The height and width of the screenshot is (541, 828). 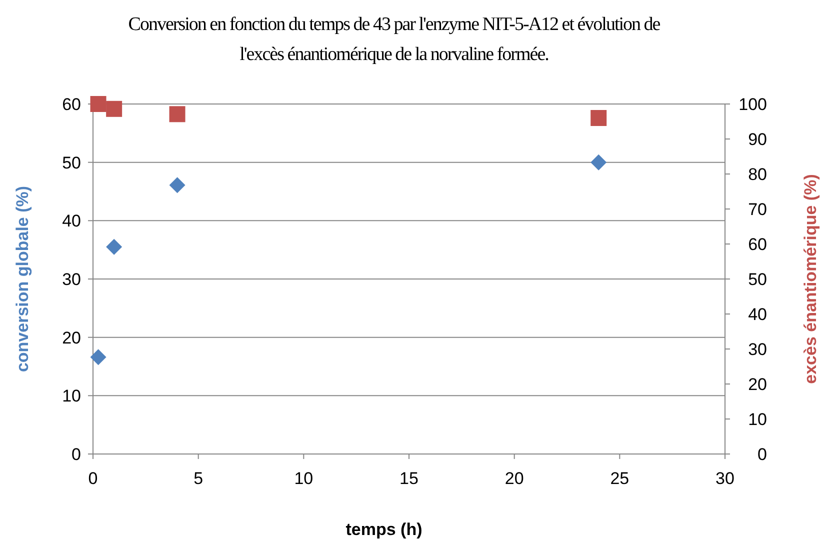 I want to click on y-tick-label: 30, so click(x=71, y=279).